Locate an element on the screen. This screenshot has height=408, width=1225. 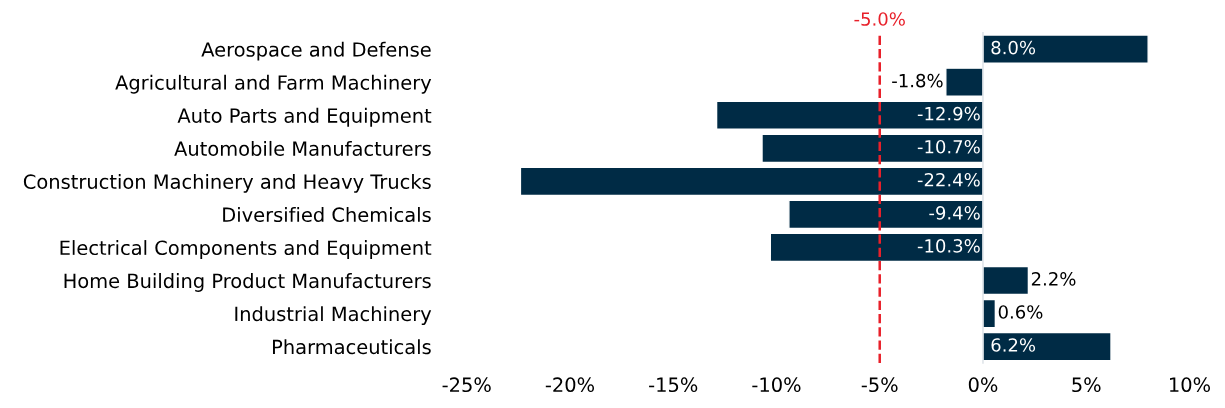
x-tick-label: -10% is located at coordinates (776, 385).